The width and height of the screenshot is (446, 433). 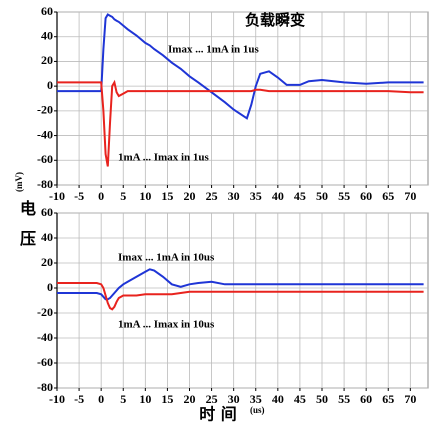 I want to click on chart-title: 负载瞬变, so click(x=275, y=20).